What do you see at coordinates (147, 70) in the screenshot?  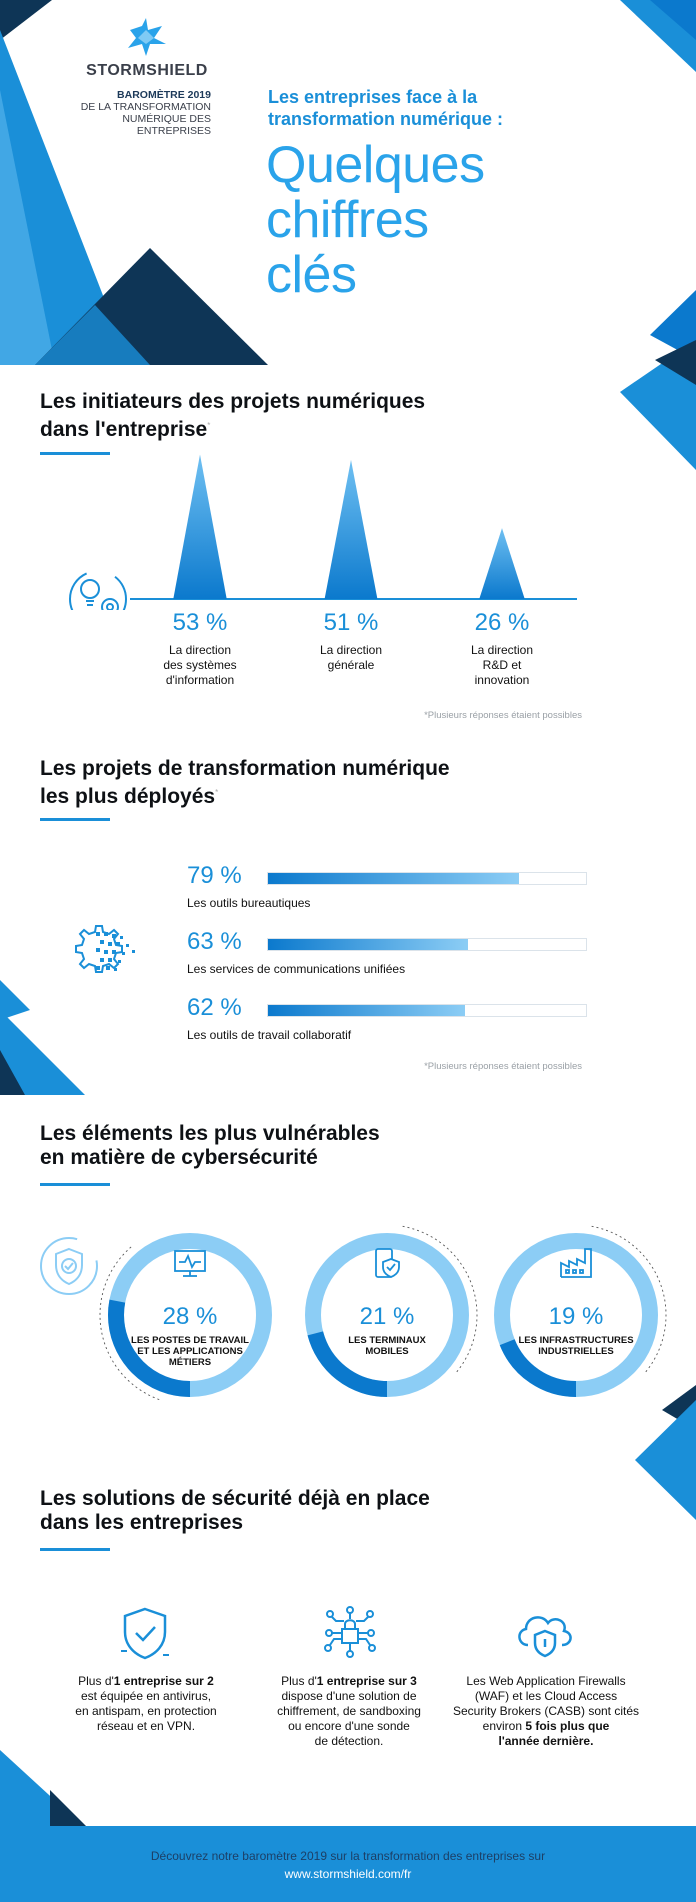 I see `brand-name: STORMSHIELD` at bounding box center [147, 70].